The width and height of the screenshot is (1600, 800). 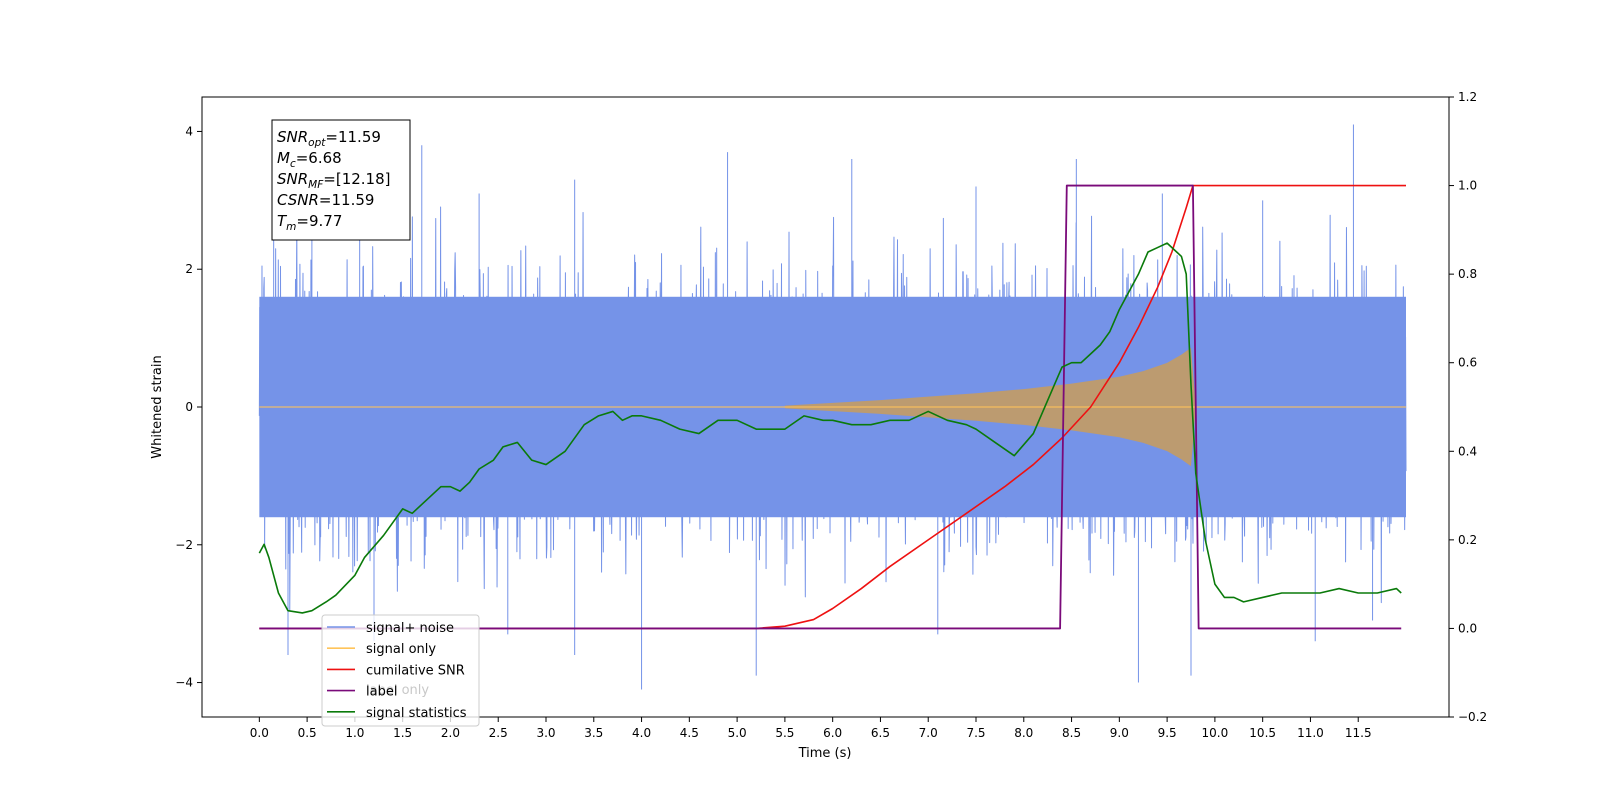 What do you see at coordinates (1310, 733) in the screenshot?
I see `x-tick-label: 11.0` at bounding box center [1310, 733].